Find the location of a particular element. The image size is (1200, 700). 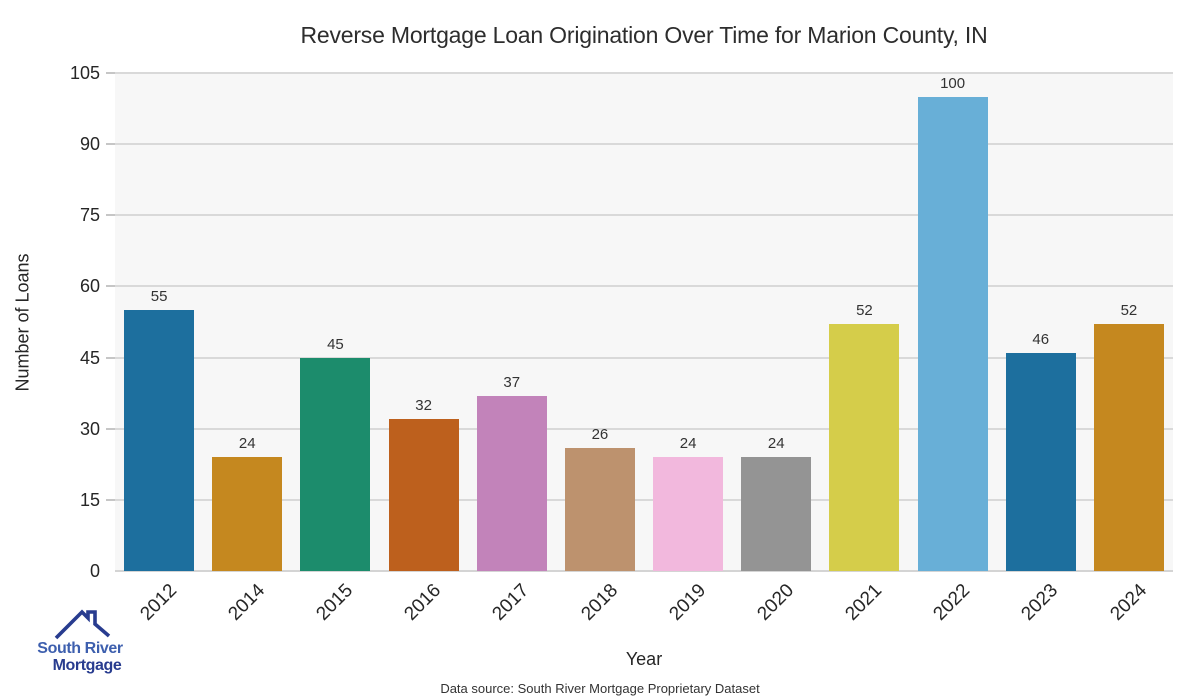

bar-value-label: 46 is located at coordinates (1041, 339).